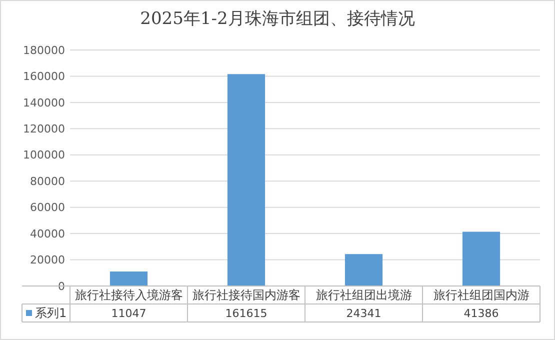 This screenshot has height=340, width=555. I want to click on data-label: 161615, so click(246, 313).